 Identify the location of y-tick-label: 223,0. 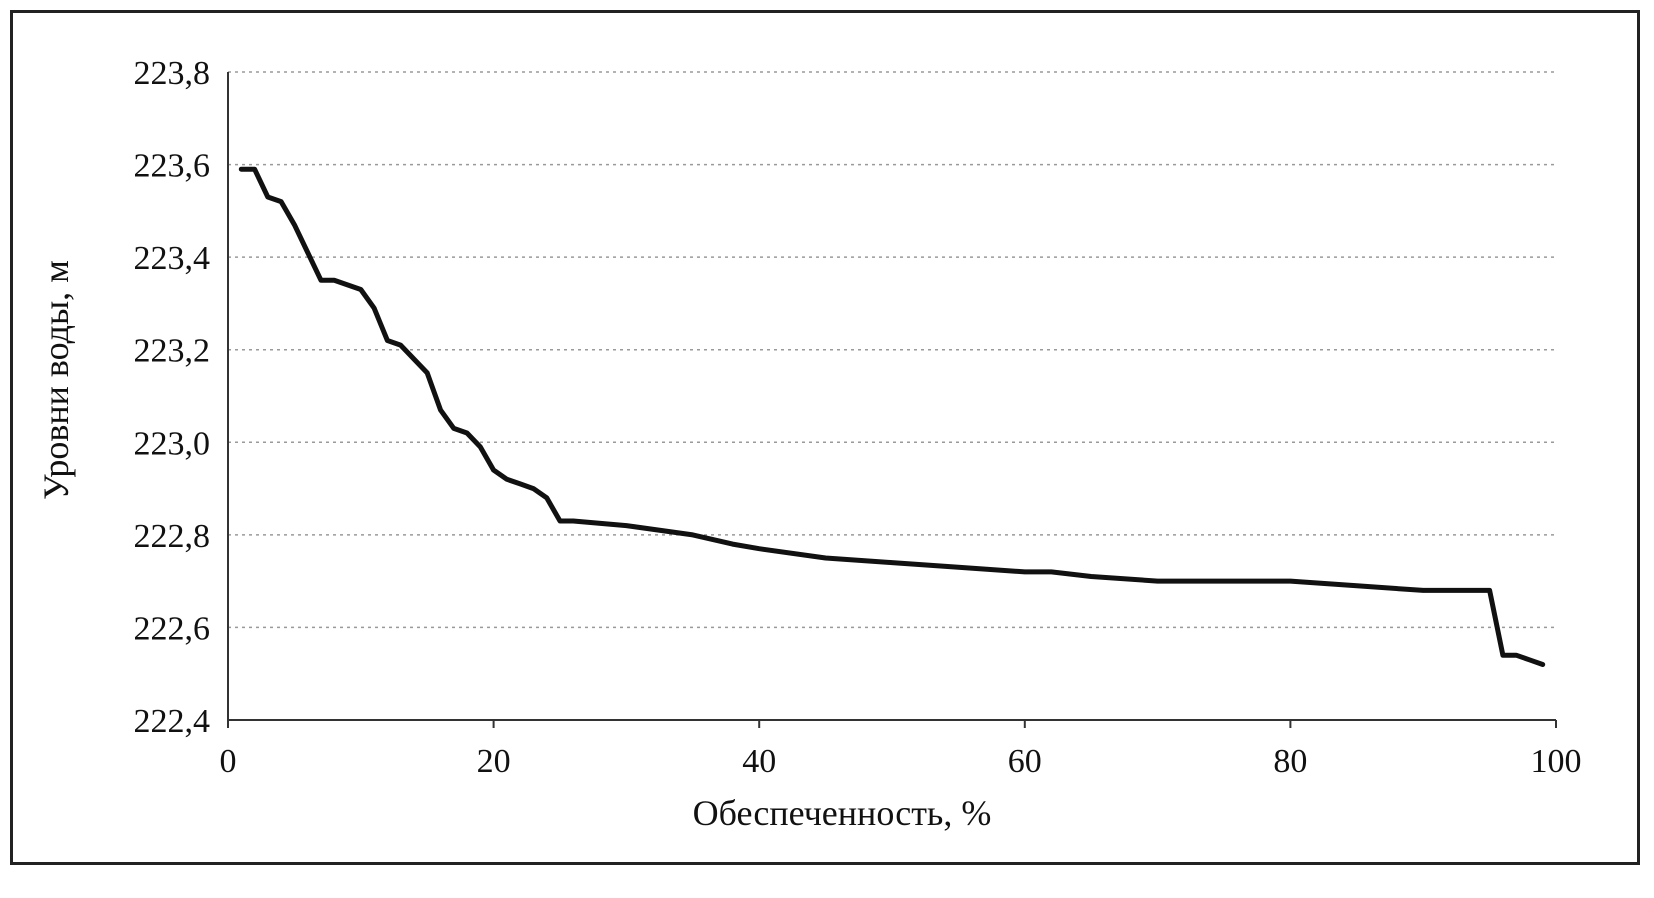
(172, 443).